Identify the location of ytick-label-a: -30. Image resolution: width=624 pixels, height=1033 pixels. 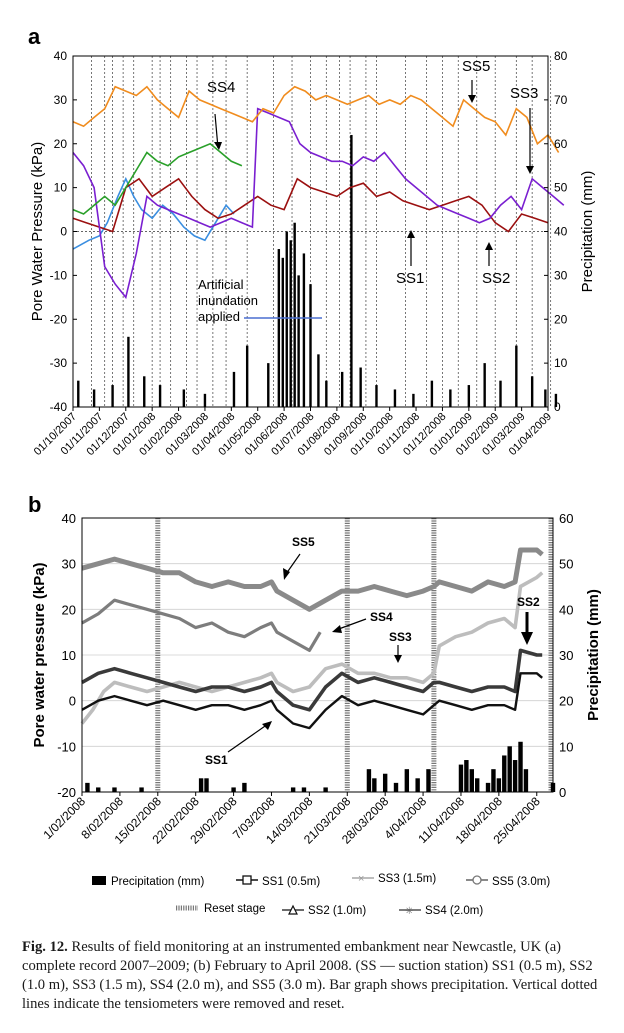
(59, 363).